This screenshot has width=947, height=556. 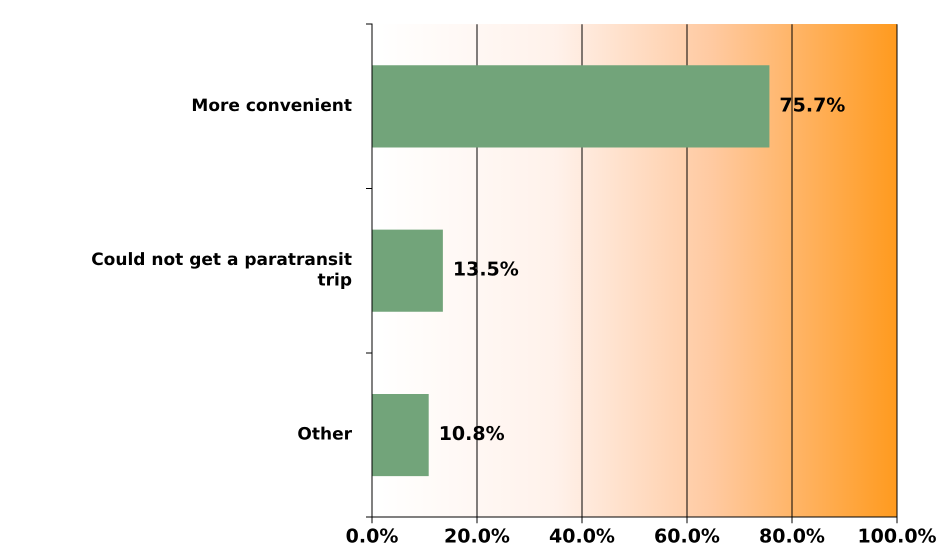 What do you see at coordinates (477, 537) in the screenshot?
I see `x-tick-label: 20.0%` at bounding box center [477, 537].